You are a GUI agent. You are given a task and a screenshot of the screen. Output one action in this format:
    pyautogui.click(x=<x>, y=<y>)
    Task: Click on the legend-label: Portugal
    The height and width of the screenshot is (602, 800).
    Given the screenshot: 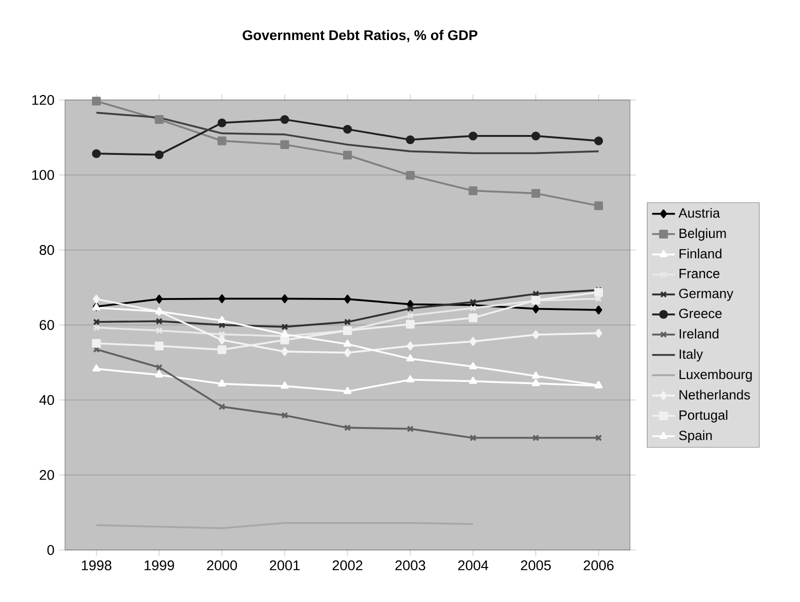 What is the action you would take?
    pyautogui.click(x=704, y=416)
    